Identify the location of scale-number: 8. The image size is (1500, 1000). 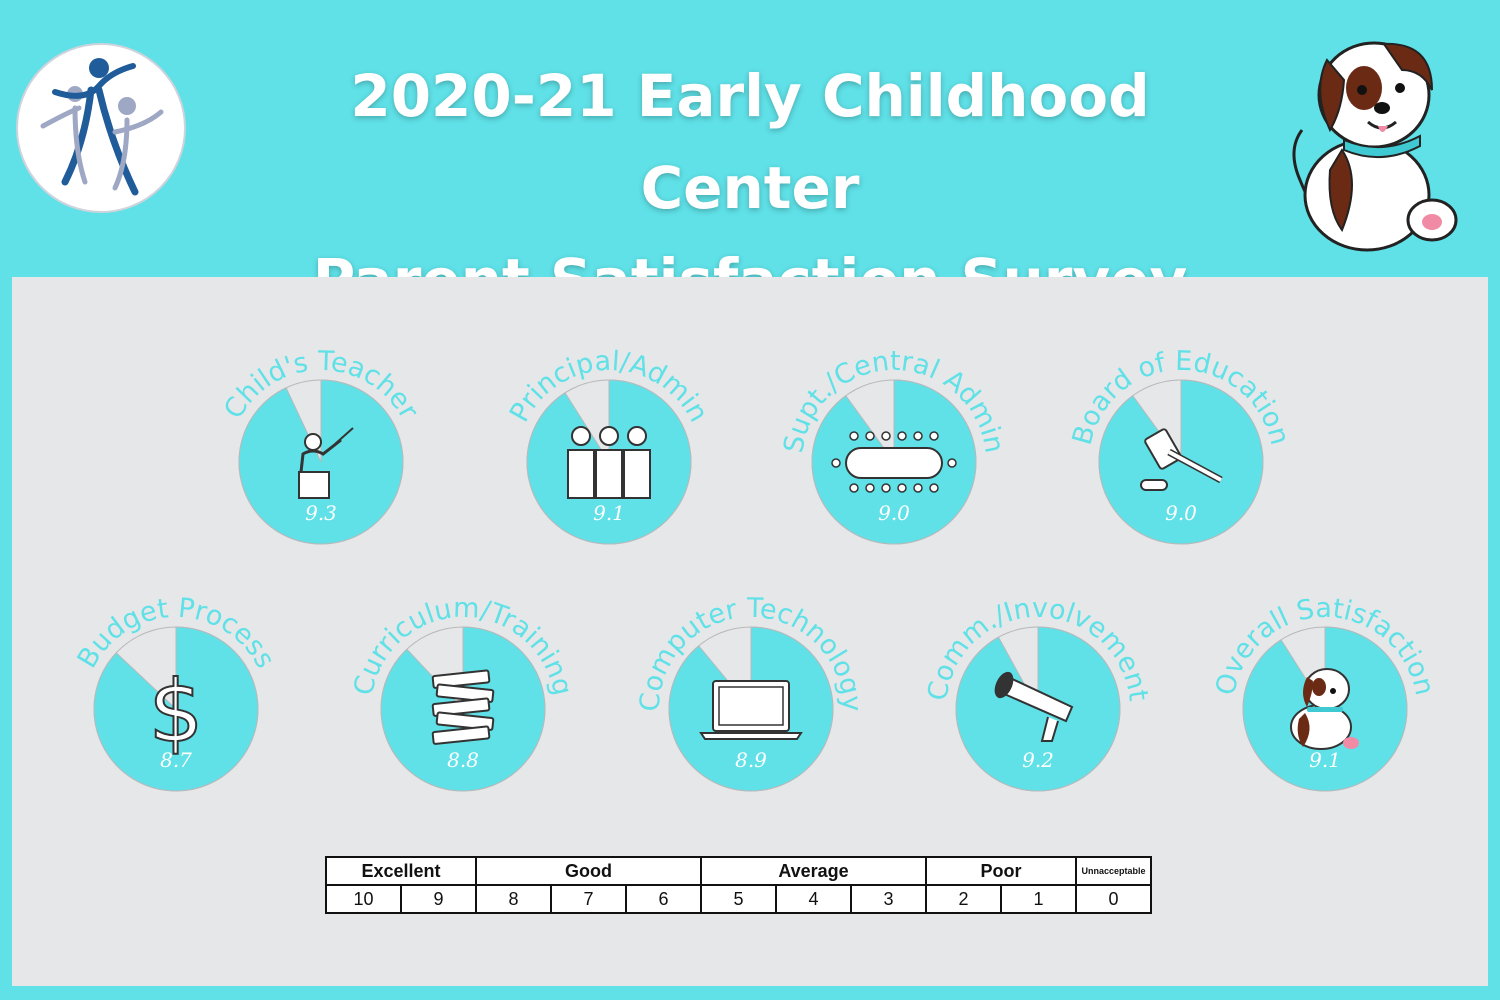
(513, 899).